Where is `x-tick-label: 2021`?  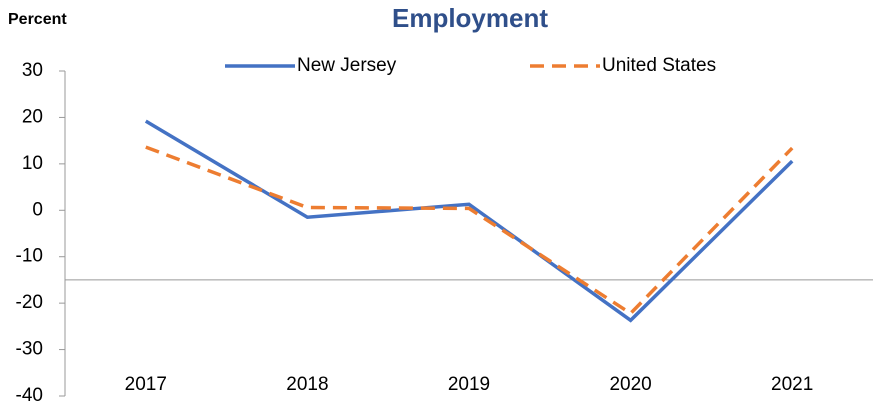
x-tick-label: 2021 is located at coordinates (792, 384).